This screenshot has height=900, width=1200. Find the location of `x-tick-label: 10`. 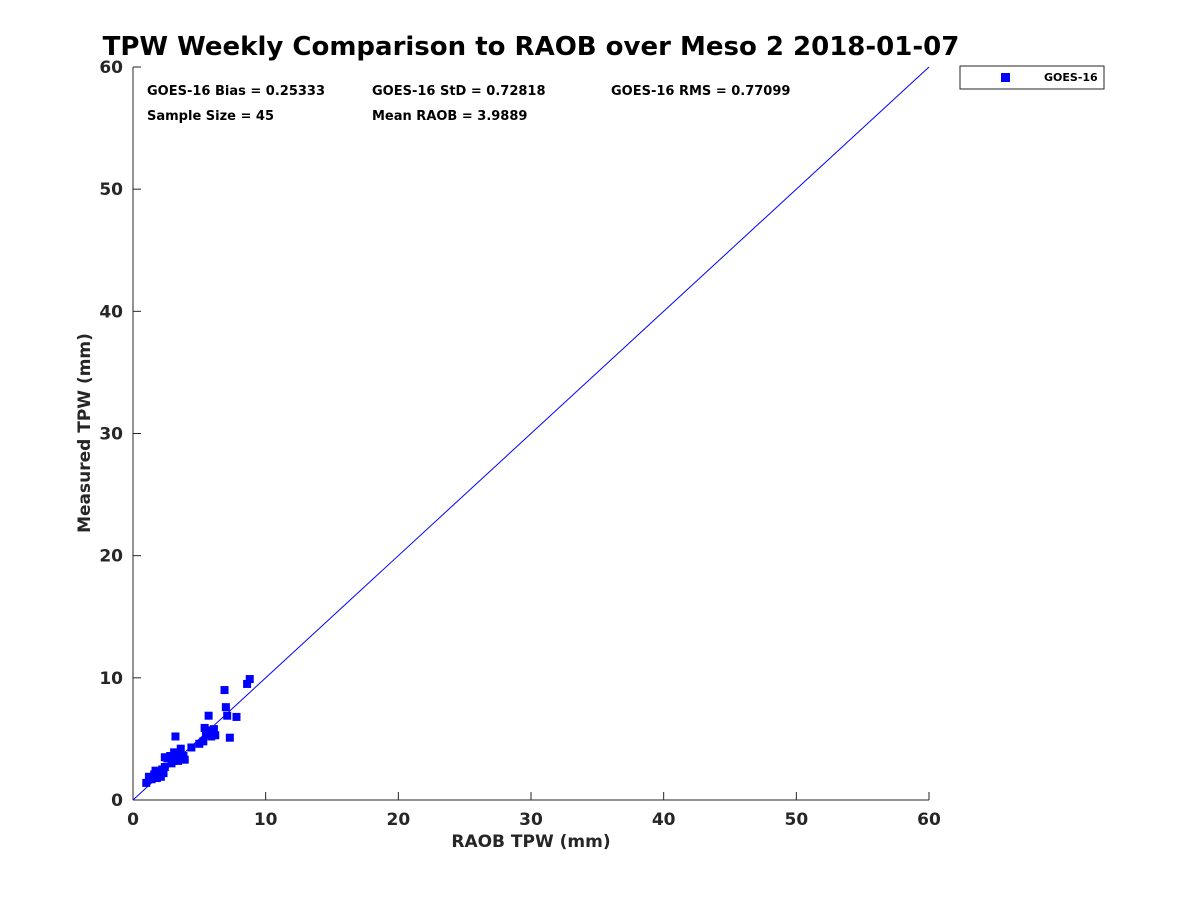

x-tick-label: 10 is located at coordinates (266, 820).